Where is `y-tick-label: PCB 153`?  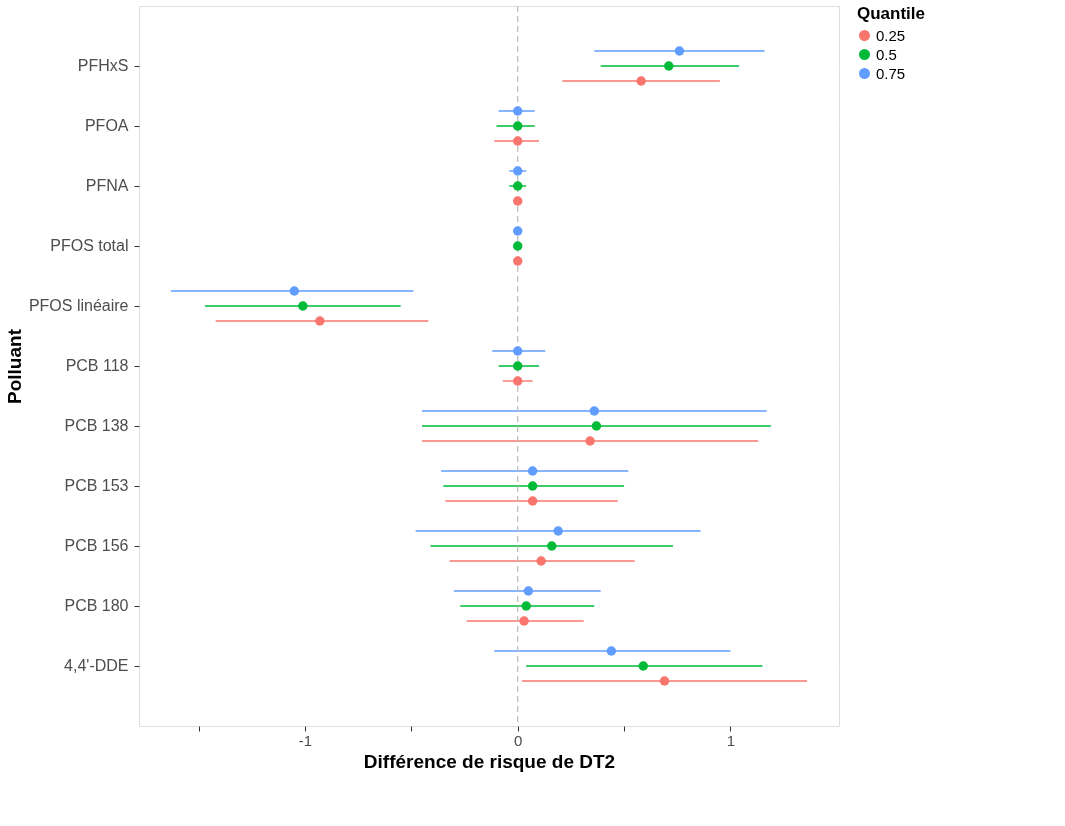 y-tick-label: PCB 153 is located at coordinates (96, 485).